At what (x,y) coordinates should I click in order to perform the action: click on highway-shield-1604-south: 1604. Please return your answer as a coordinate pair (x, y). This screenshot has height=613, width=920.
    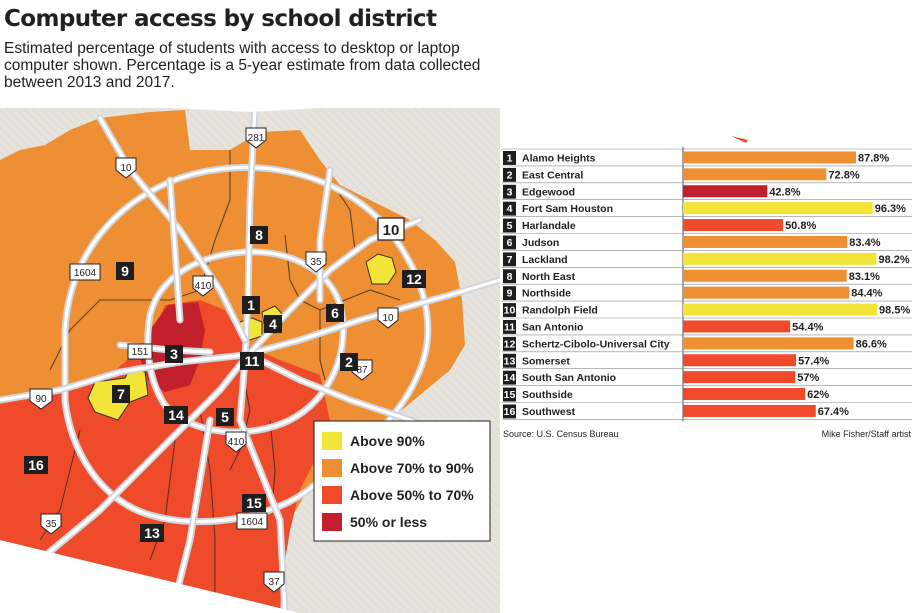
    Looking at the image, I should click on (252, 521).